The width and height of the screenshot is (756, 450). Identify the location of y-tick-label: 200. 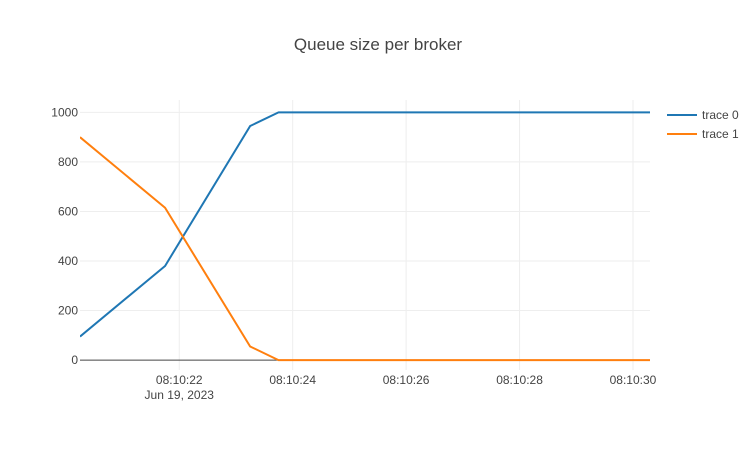
(68, 311).